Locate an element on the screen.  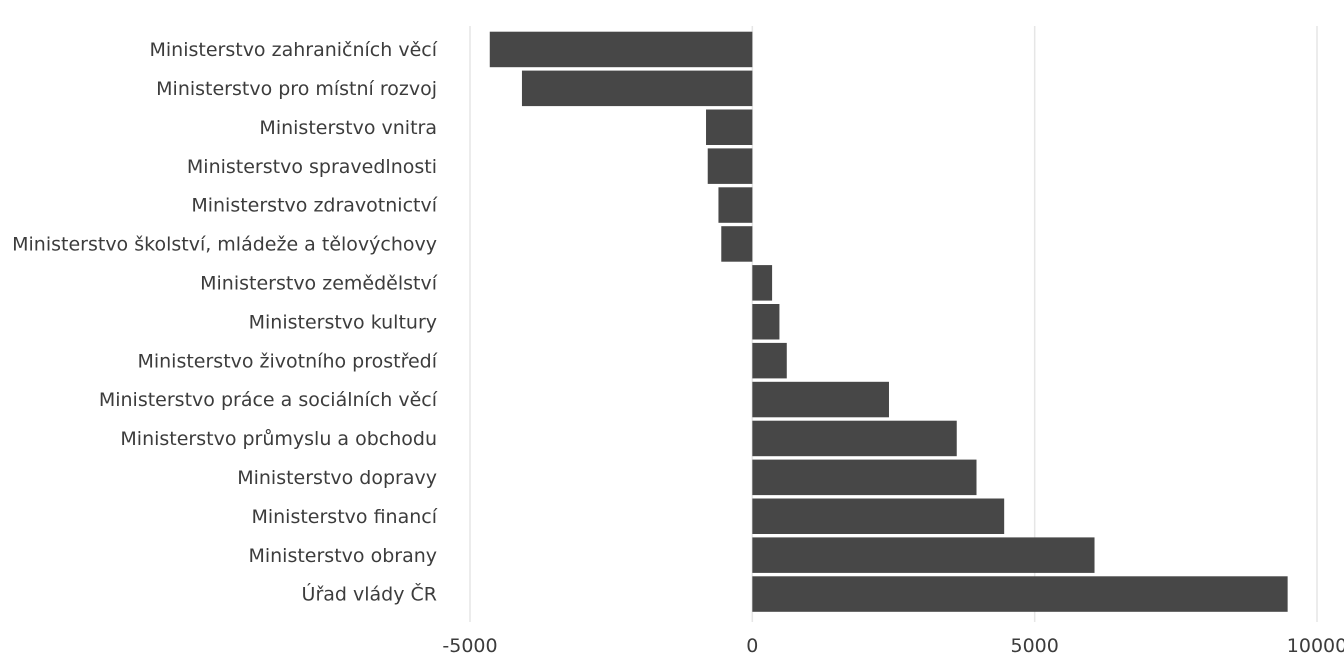
category-label: Ministerstvo financí is located at coordinates (344, 517).